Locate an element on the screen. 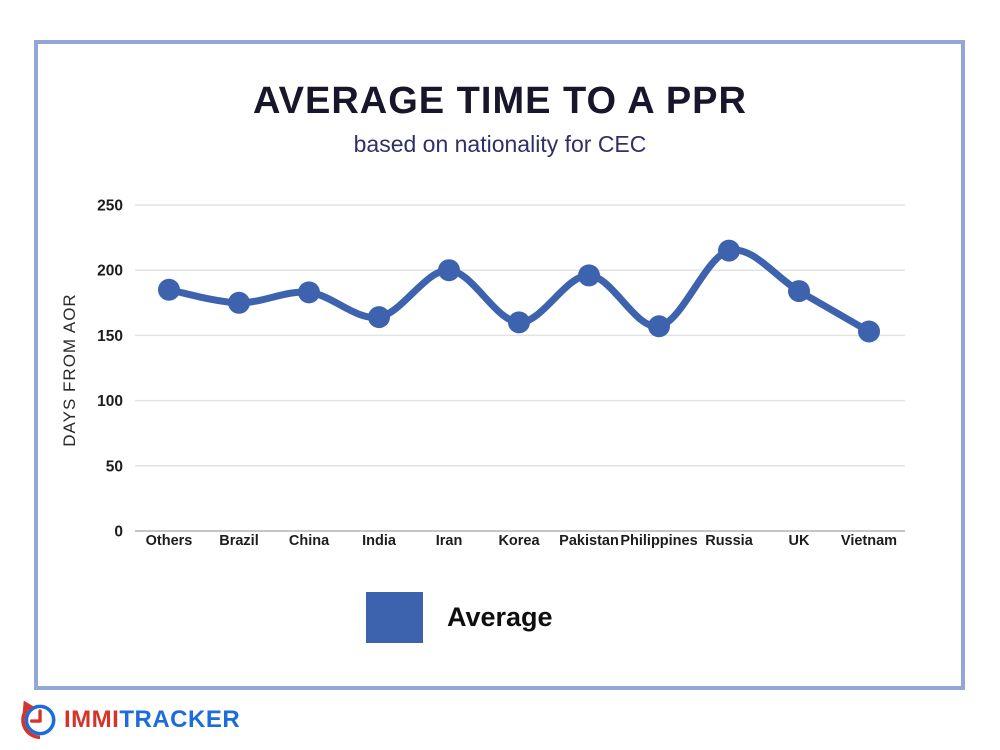 The width and height of the screenshot is (1000, 750). logo-text-immi: IMMI is located at coordinates (92, 719).